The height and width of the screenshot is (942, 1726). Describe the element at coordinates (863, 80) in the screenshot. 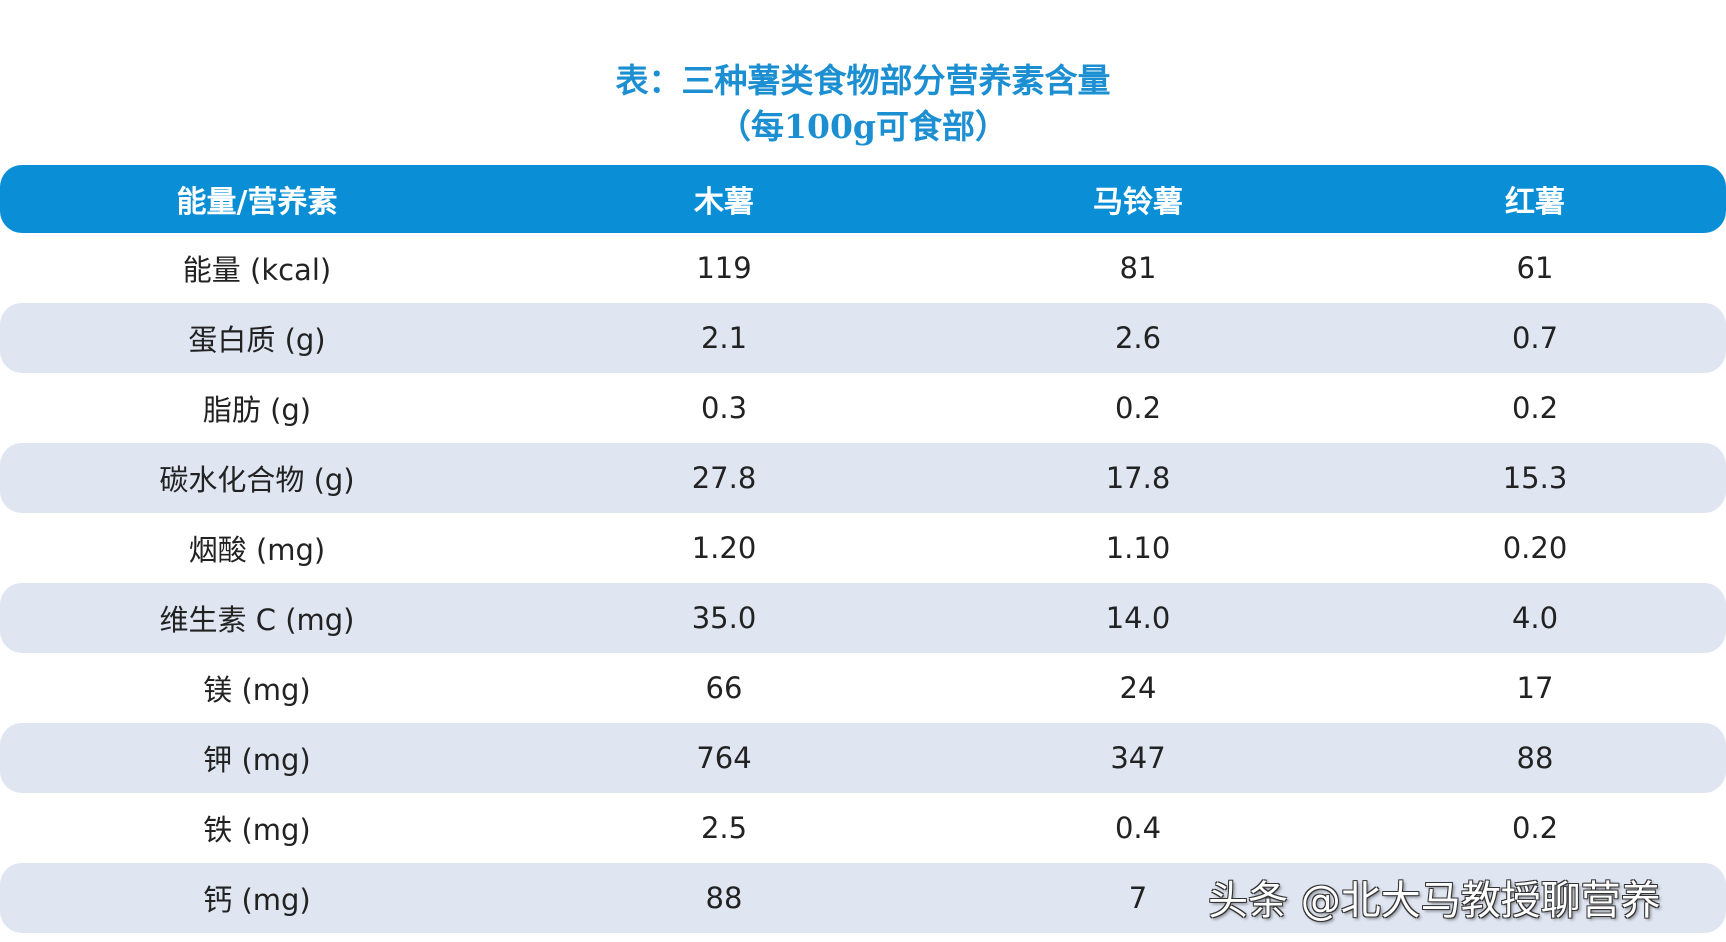

I see `title: 表：三种薯类食物部分营养素含量` at that location.